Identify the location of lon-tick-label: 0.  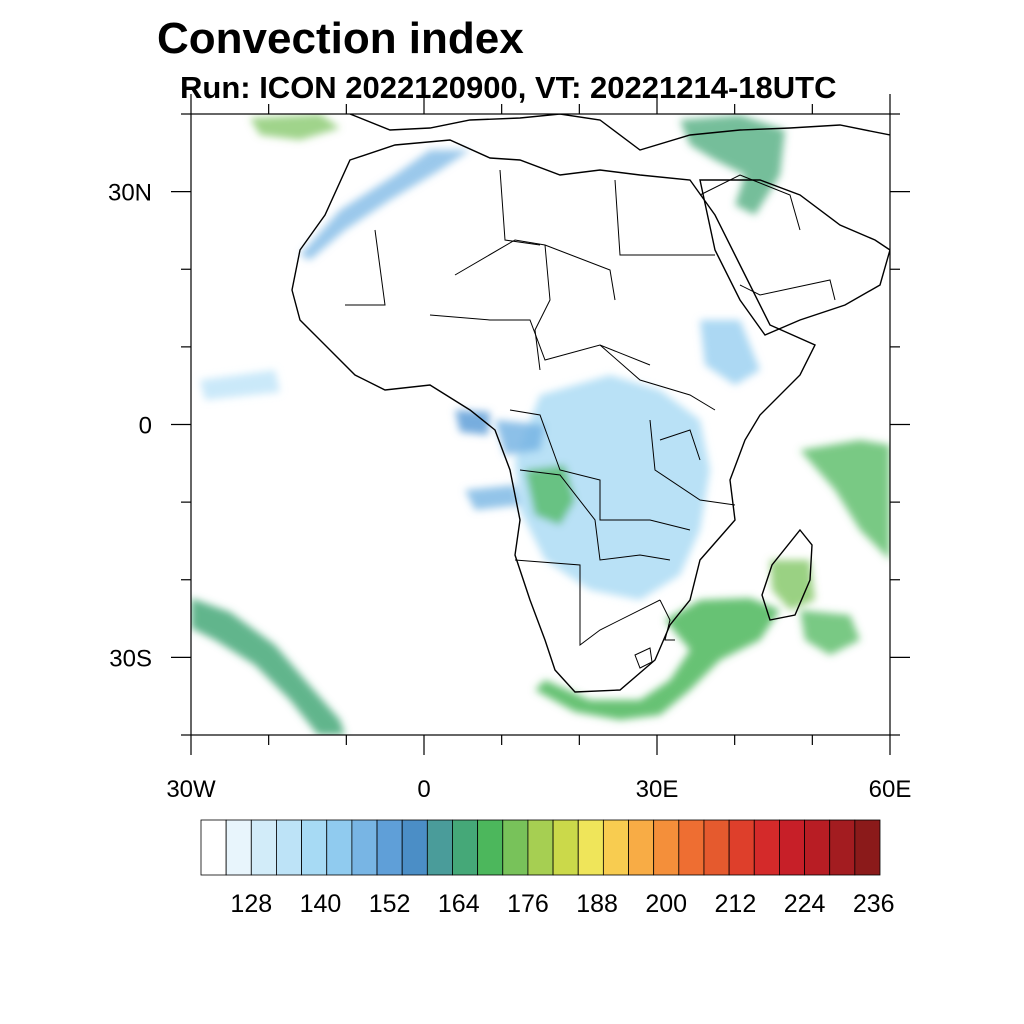
(423, 789).